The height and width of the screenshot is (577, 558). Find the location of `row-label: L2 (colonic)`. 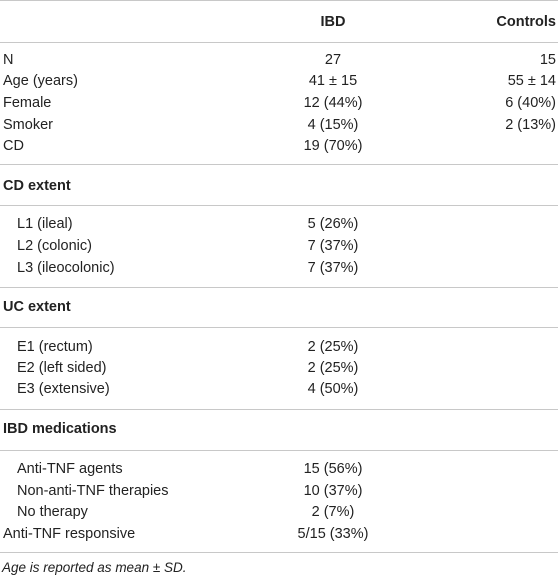

row-label: L2 (colonic) is located at coordinates (54, 246).